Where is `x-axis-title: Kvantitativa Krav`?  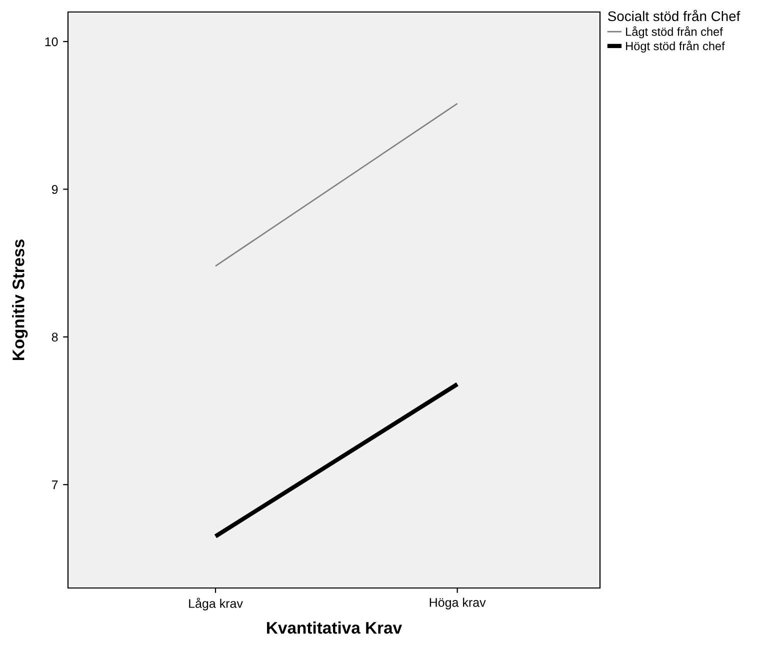 x-axis-title: Kvantitativa Krav is located at coordinates (334, 628).